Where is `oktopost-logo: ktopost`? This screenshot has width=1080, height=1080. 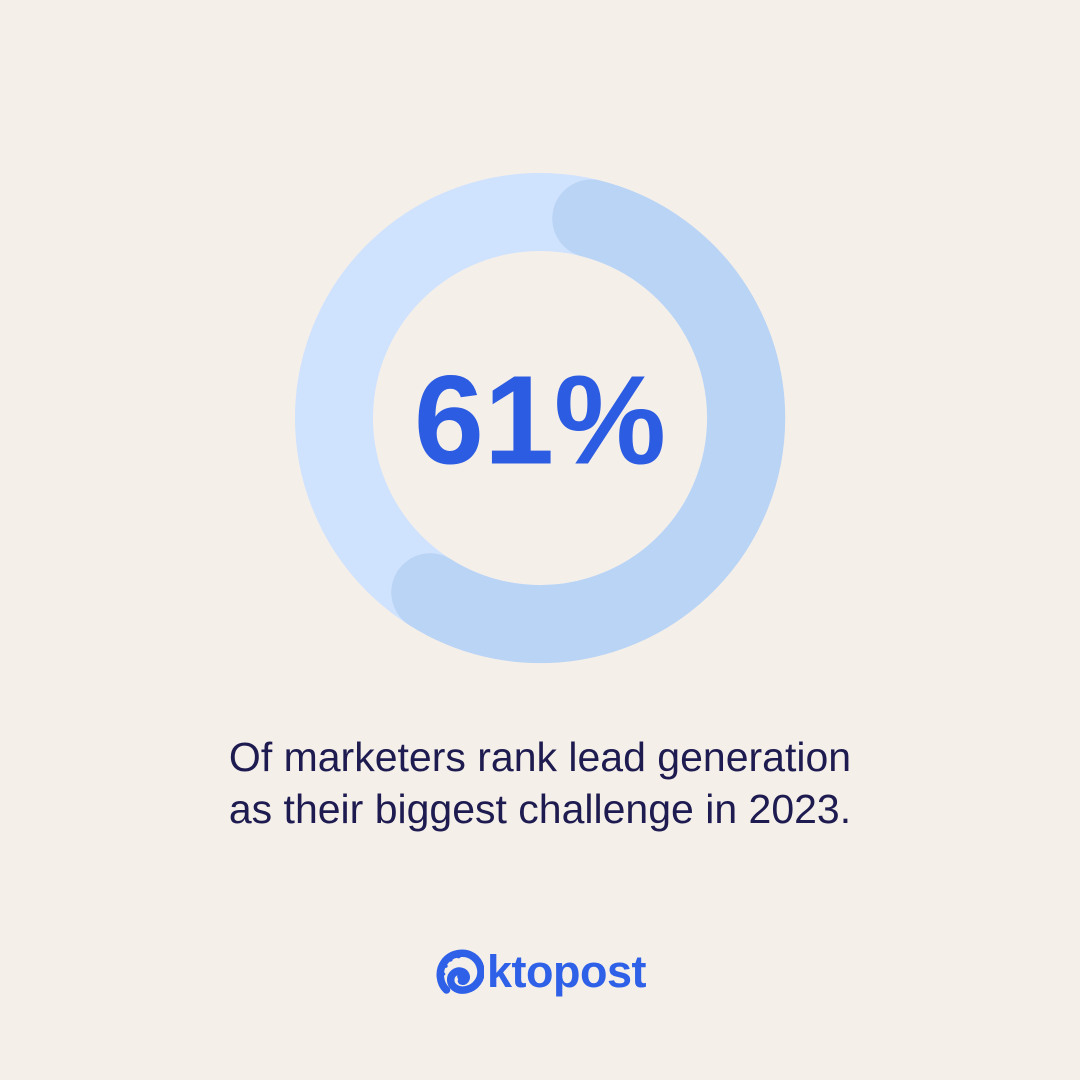 oktopost-logo: ktopost is located at coordinates (540, 972).